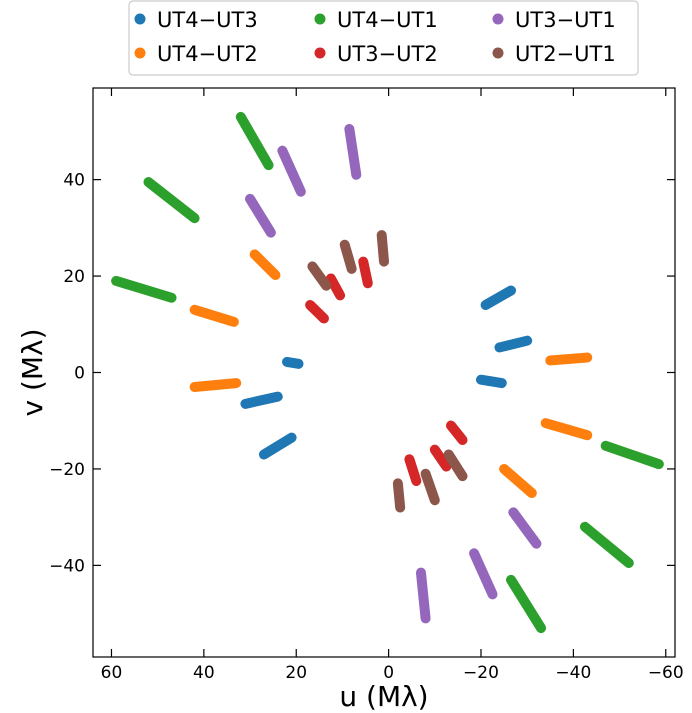 This screenshot has width=692, height=713. I want to click on x-axis-label: u (Mλ), so click(383, 696).